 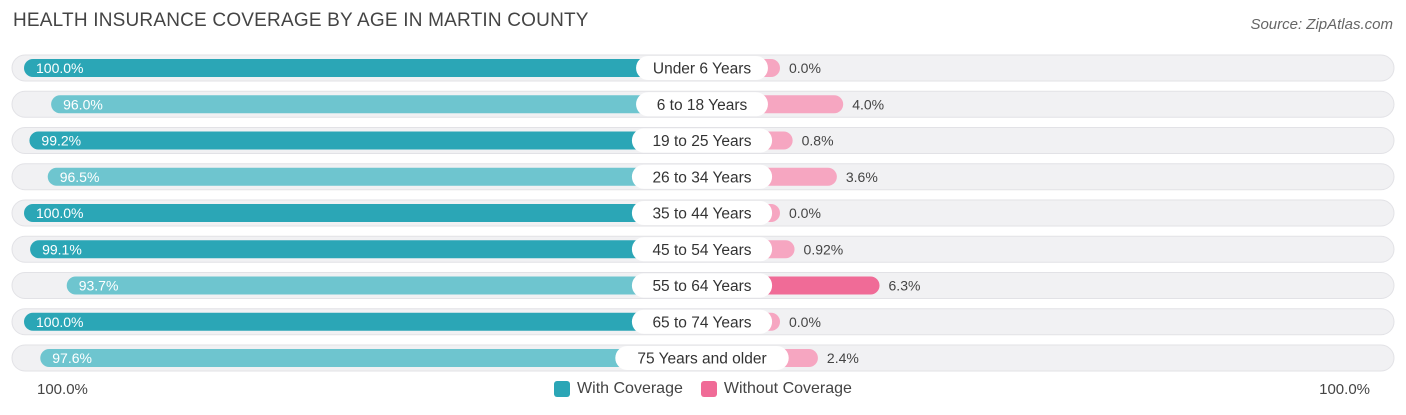 I want to click on axis-right-label: 100.0%, so click(x=1344, y=389).